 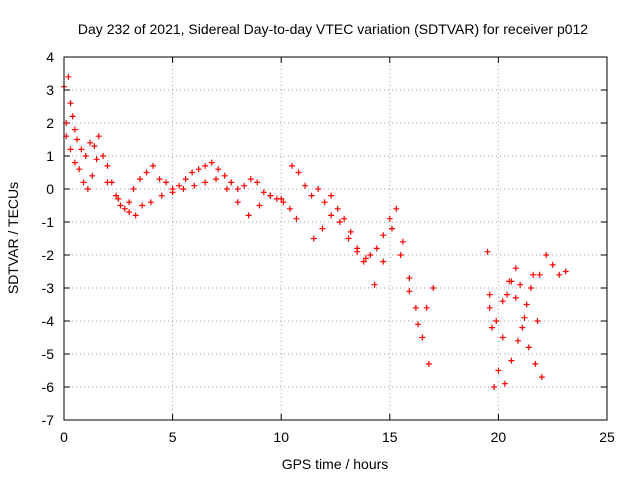 What do you see at coordinates (48, 420) in the screenshot?
I see `y-tick-label: -7` at bounding box center [48, 420].